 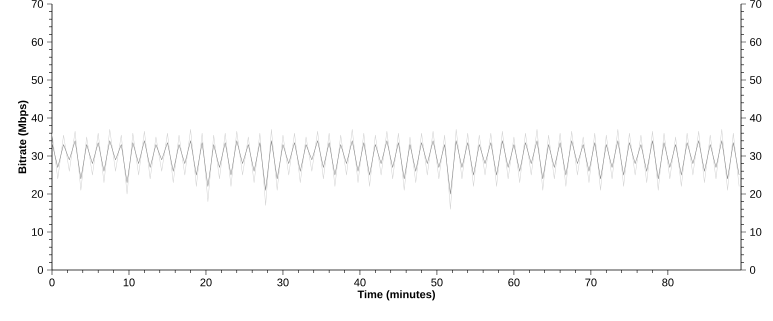 I want to click on y-tick-label: 0, so click(x=41, y=270).